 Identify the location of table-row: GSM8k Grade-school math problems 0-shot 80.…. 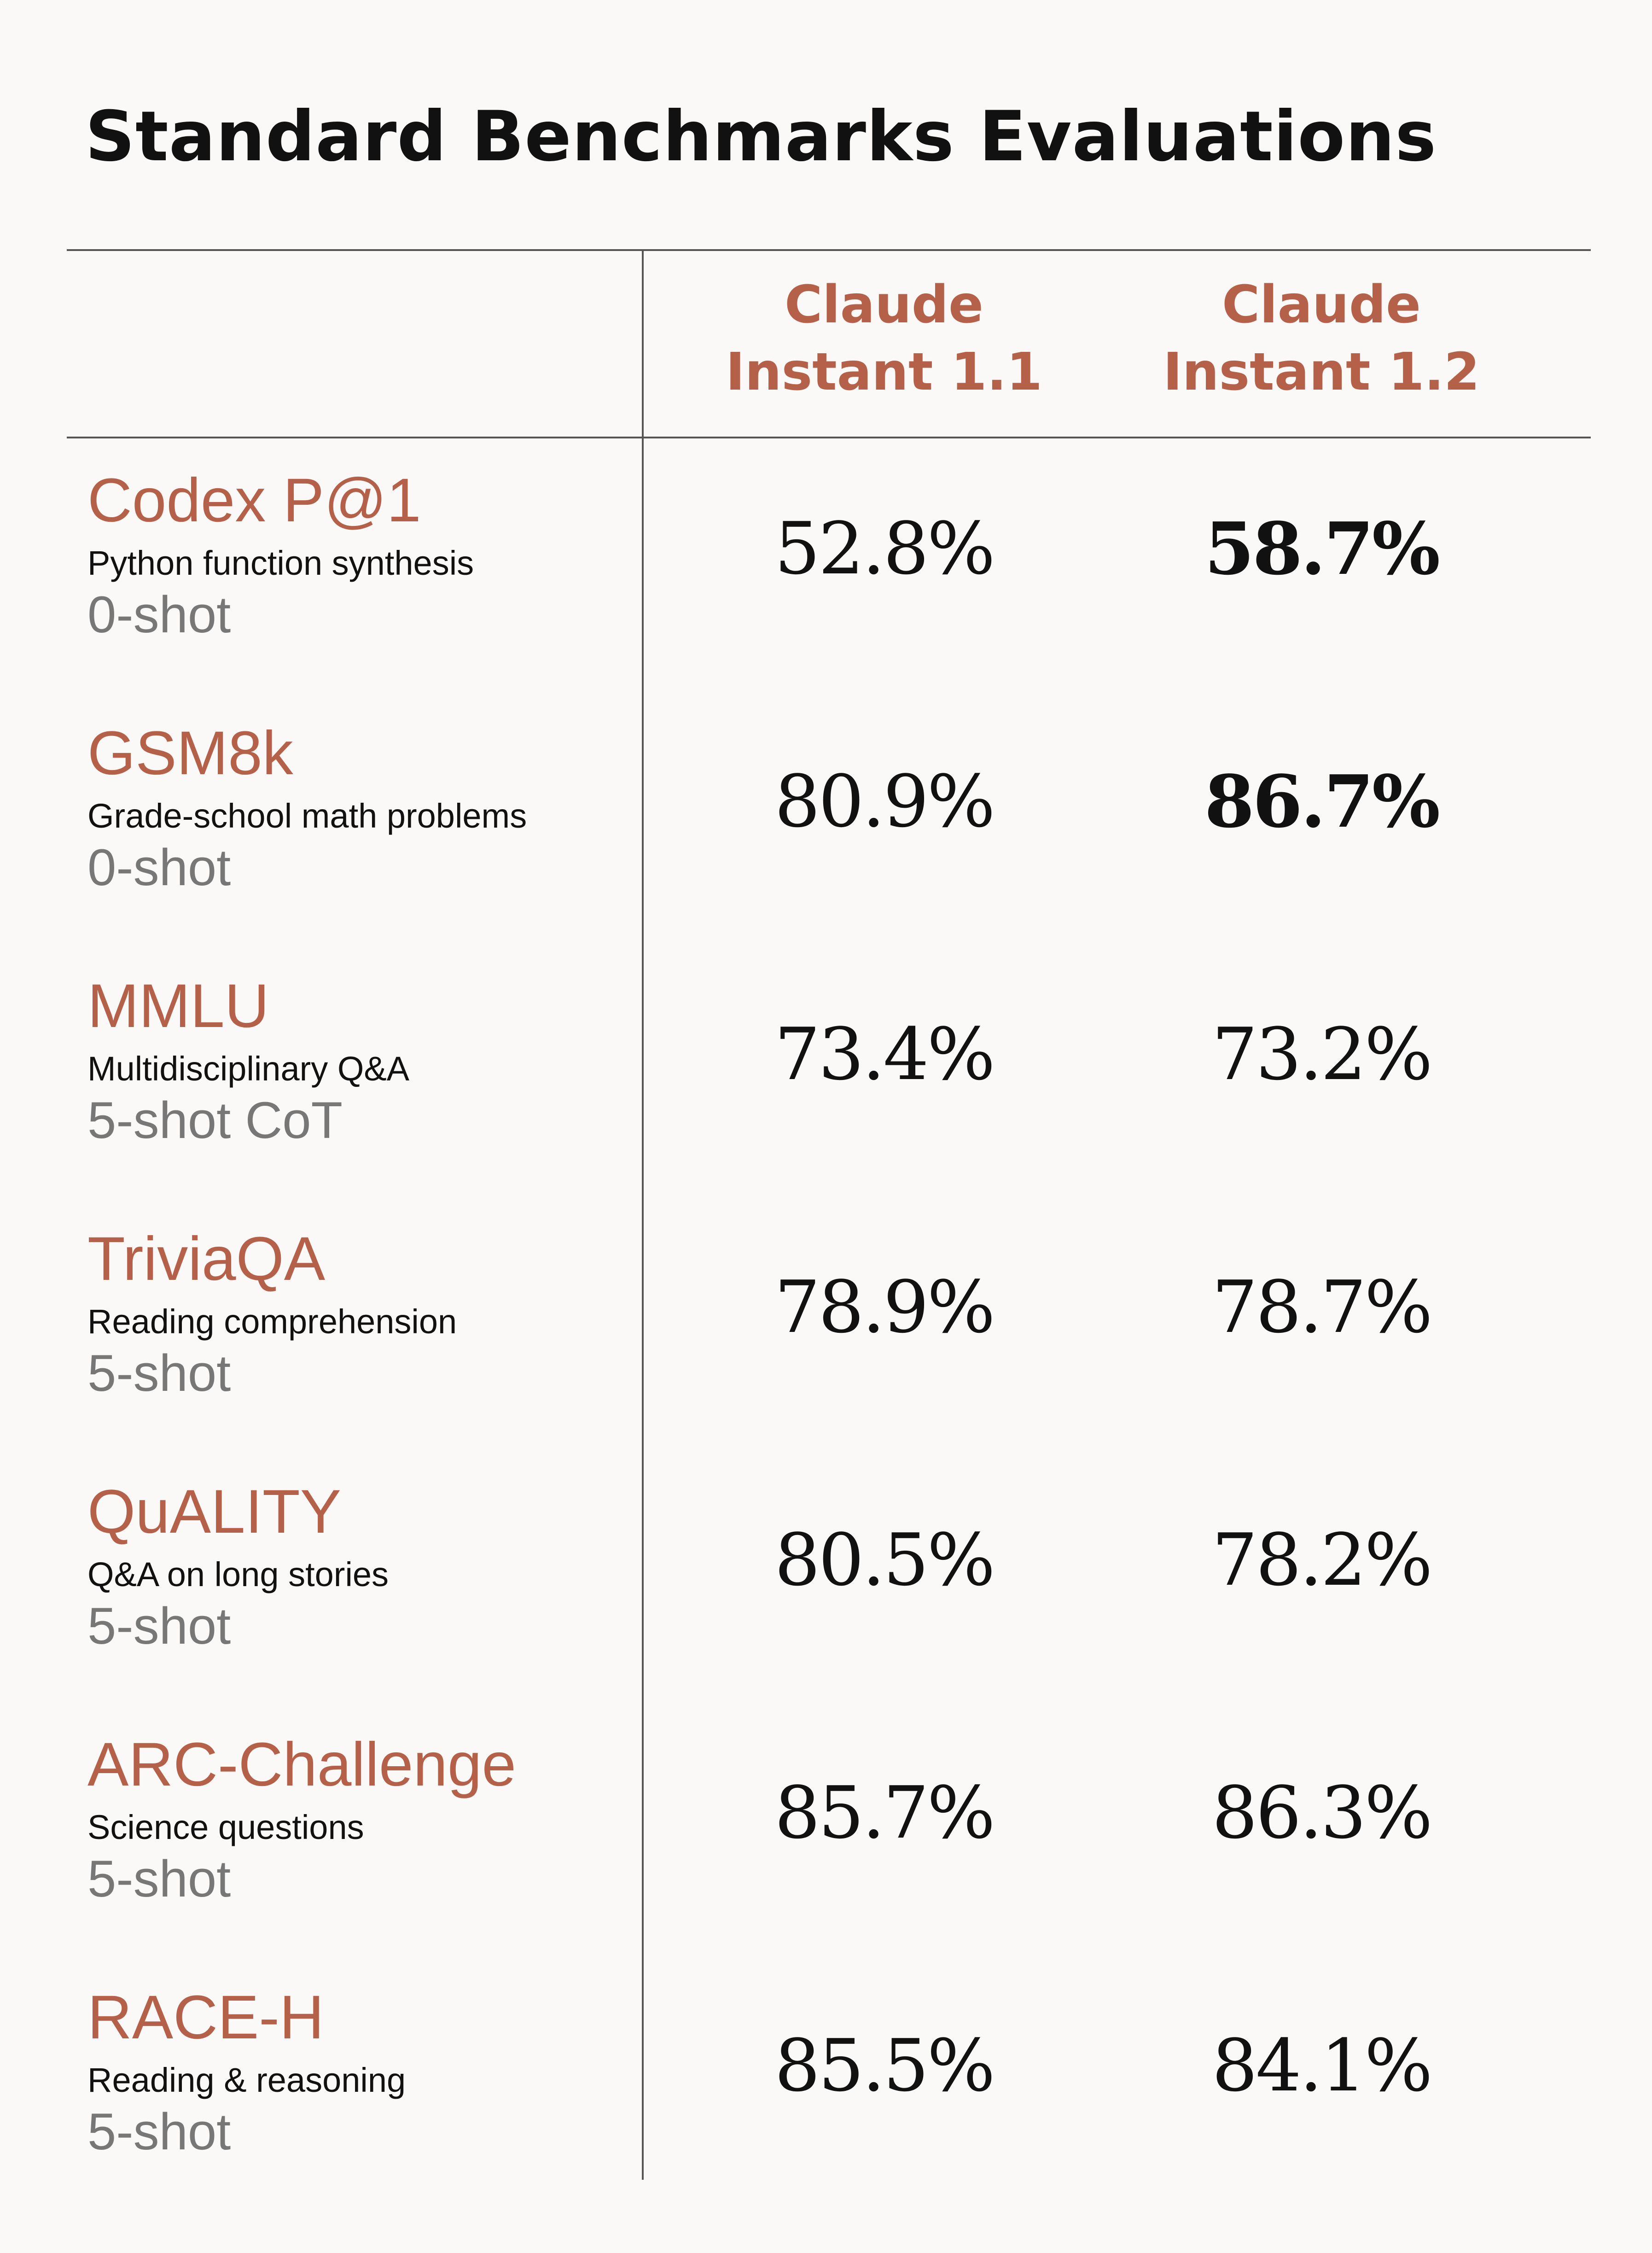
(826, 845).